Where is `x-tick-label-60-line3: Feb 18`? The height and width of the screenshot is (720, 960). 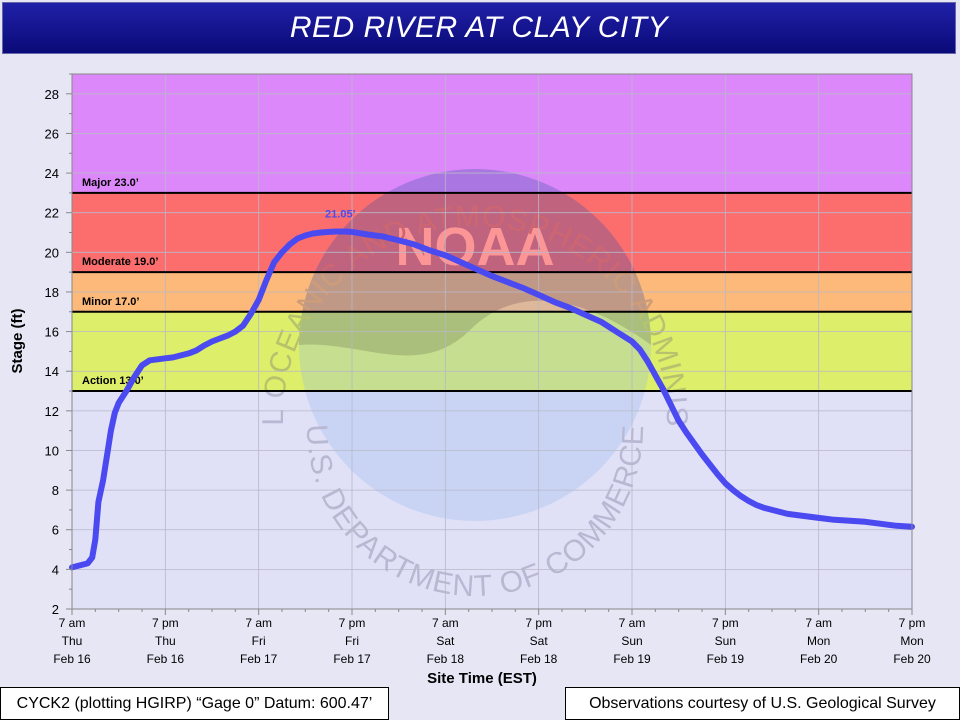 x-tick-label-60-line3: Feb 18 is located at coordinates (539, 659).